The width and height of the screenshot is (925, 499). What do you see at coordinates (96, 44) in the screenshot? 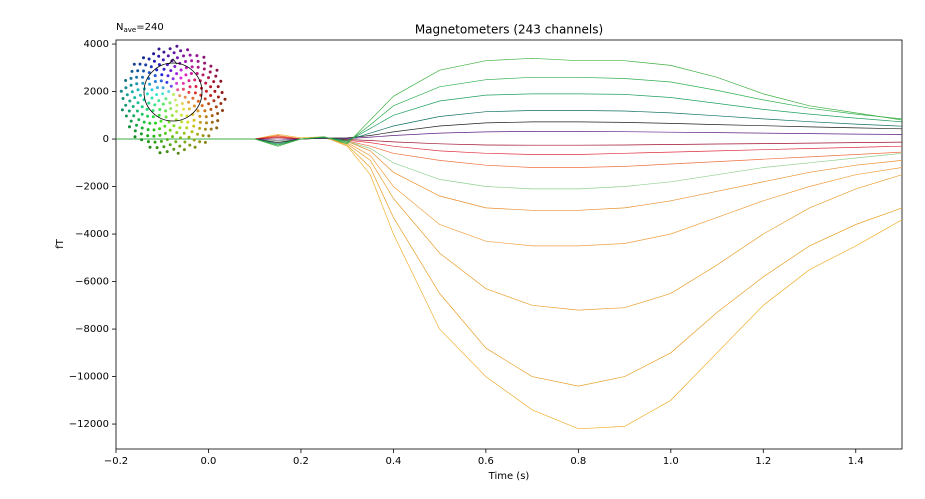
I see `y-tick-label: 4000` at bounding box center [96, 44].